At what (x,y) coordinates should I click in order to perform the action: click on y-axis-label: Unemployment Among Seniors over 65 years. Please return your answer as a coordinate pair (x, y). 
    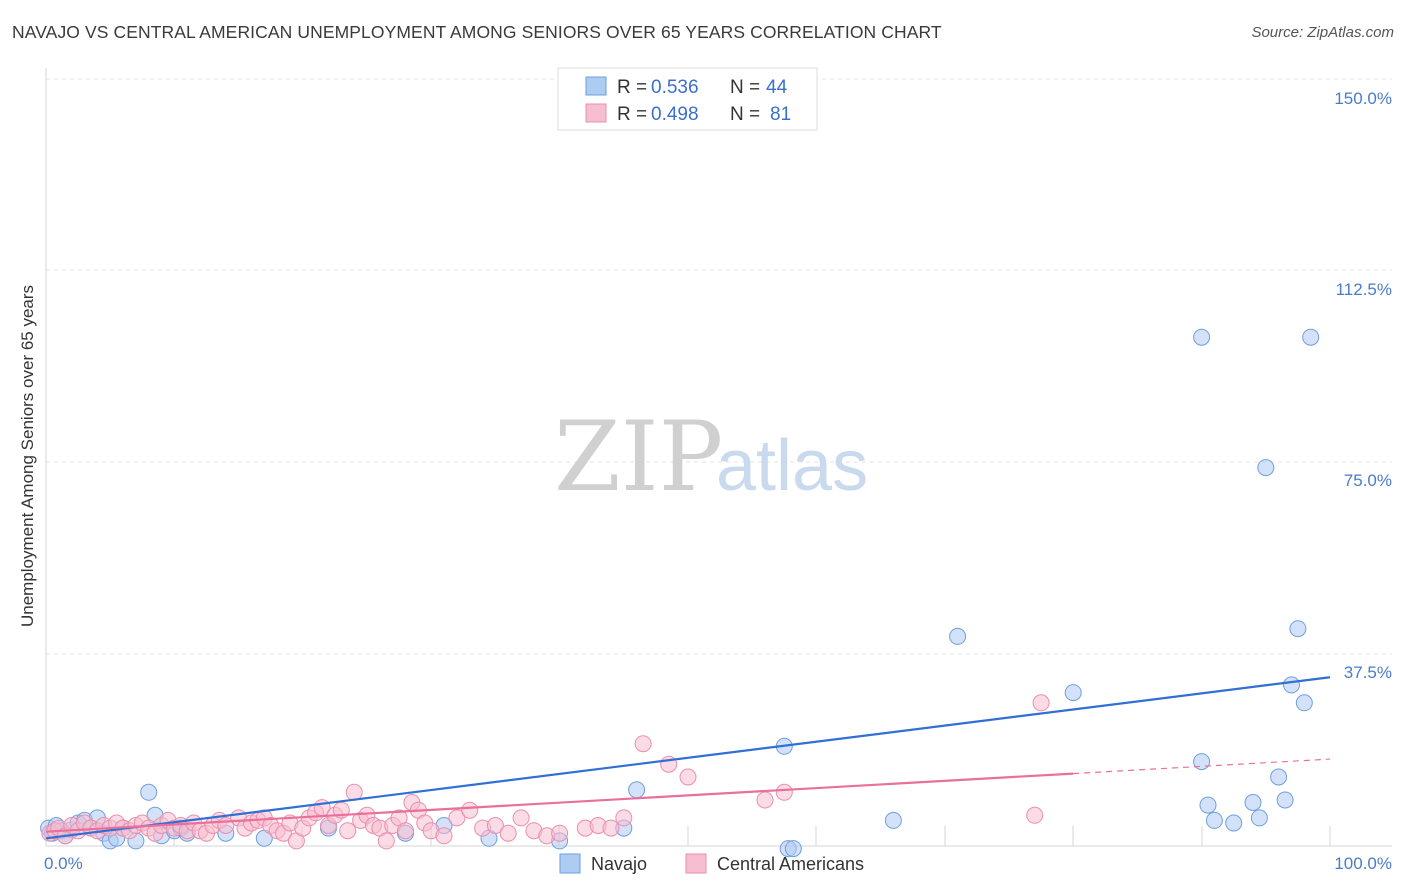
    Looking at the image, I should click on (27, 456).